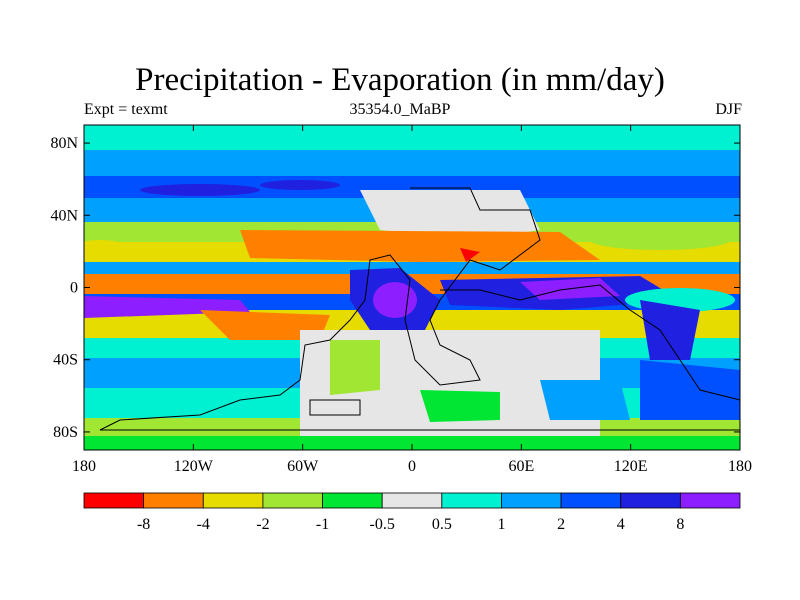 This screenshot has height=600, width=800. Describe the element at coordinates (412, 512) in the screenshot. I see `colorbar: -8 -4 -2 -1 -0.5 0.5 1 2 4 8` at that location.